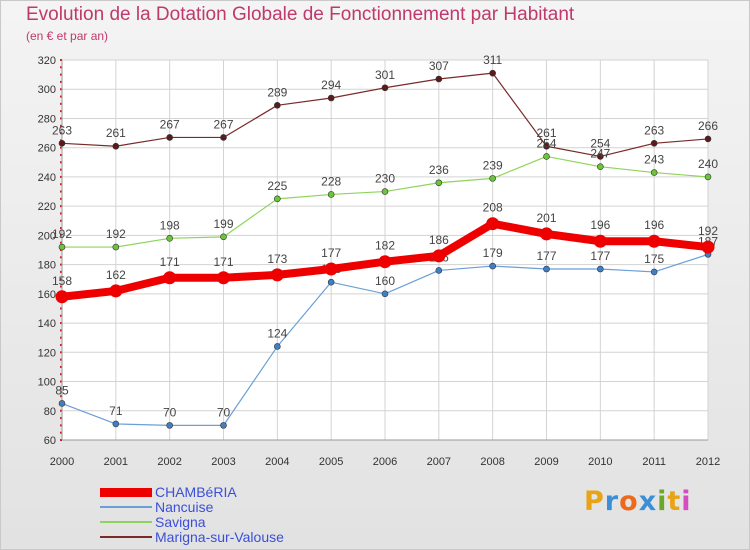 This screenshot has width=750, height=550. Describe the element at coordinates (629, 501) in the screenshot. I see `logo-letter: o` at that location.